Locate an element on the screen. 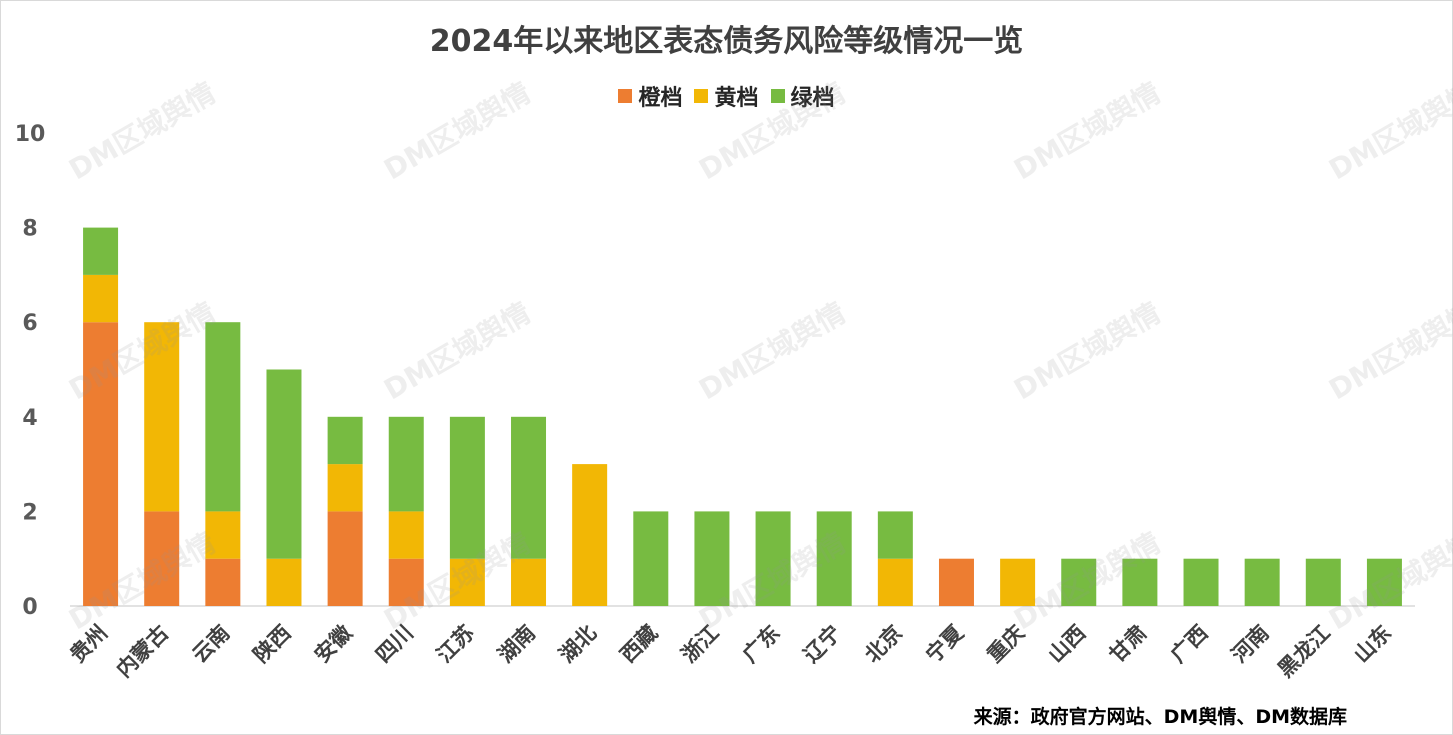 Image resolution: width=1453 pixels, height=735 pixels. legend-item: 橙档 is located at coordinates (650, 96).